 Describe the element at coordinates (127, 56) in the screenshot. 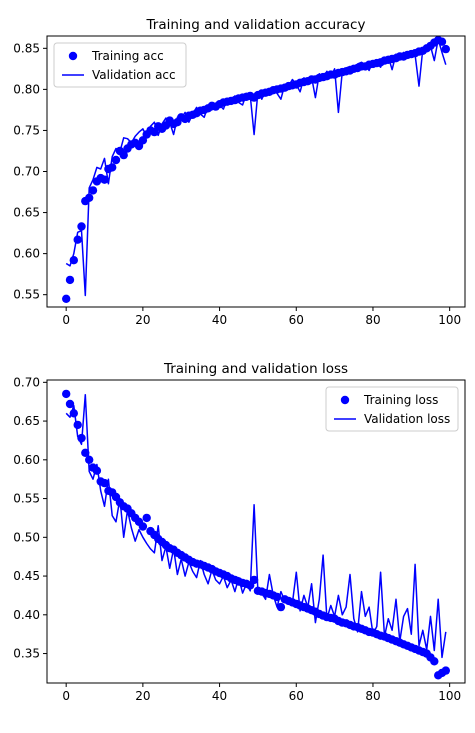

I see `legend-label: Training acc` at that location.